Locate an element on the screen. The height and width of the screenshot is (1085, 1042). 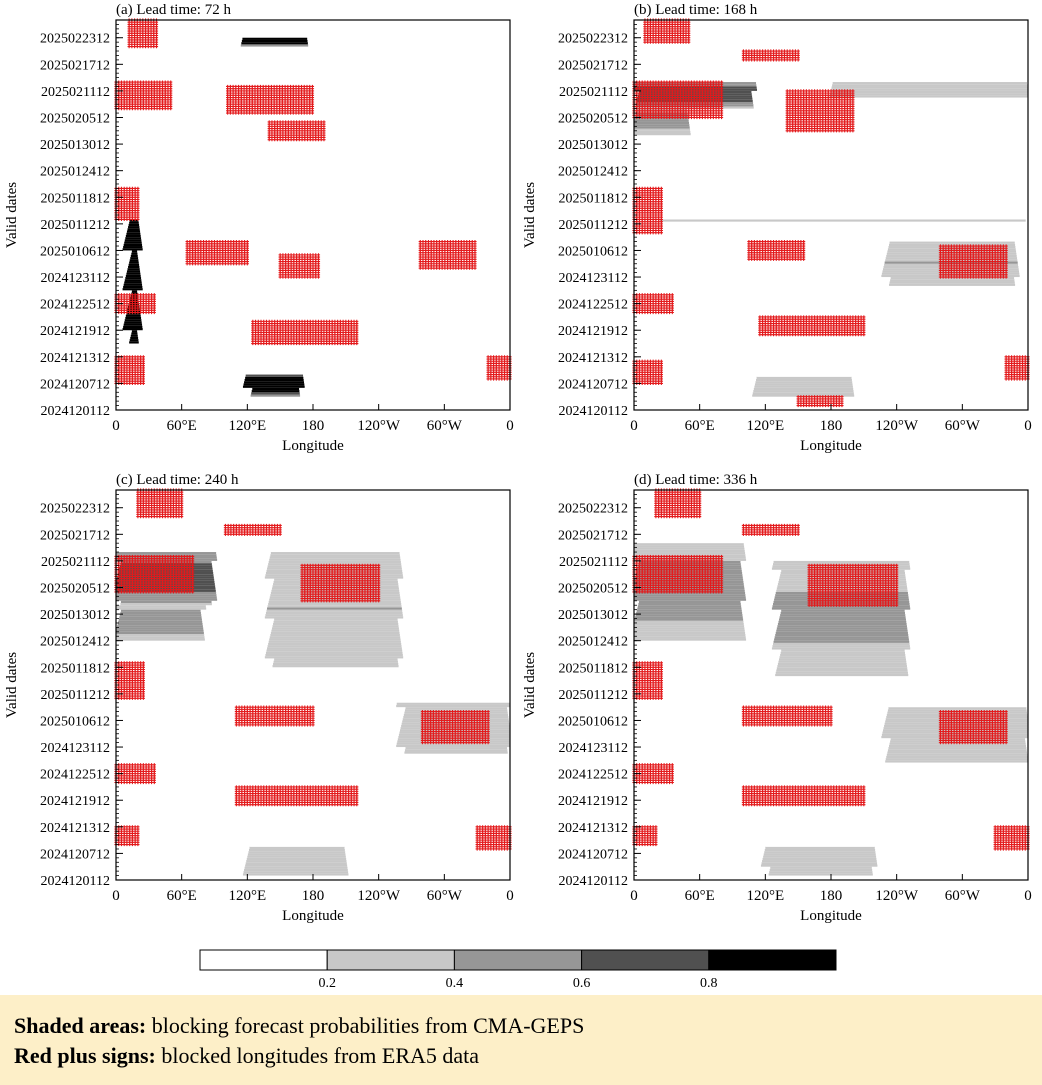
y-tick-label: 2025013012 is located at coordinates (75, 145).